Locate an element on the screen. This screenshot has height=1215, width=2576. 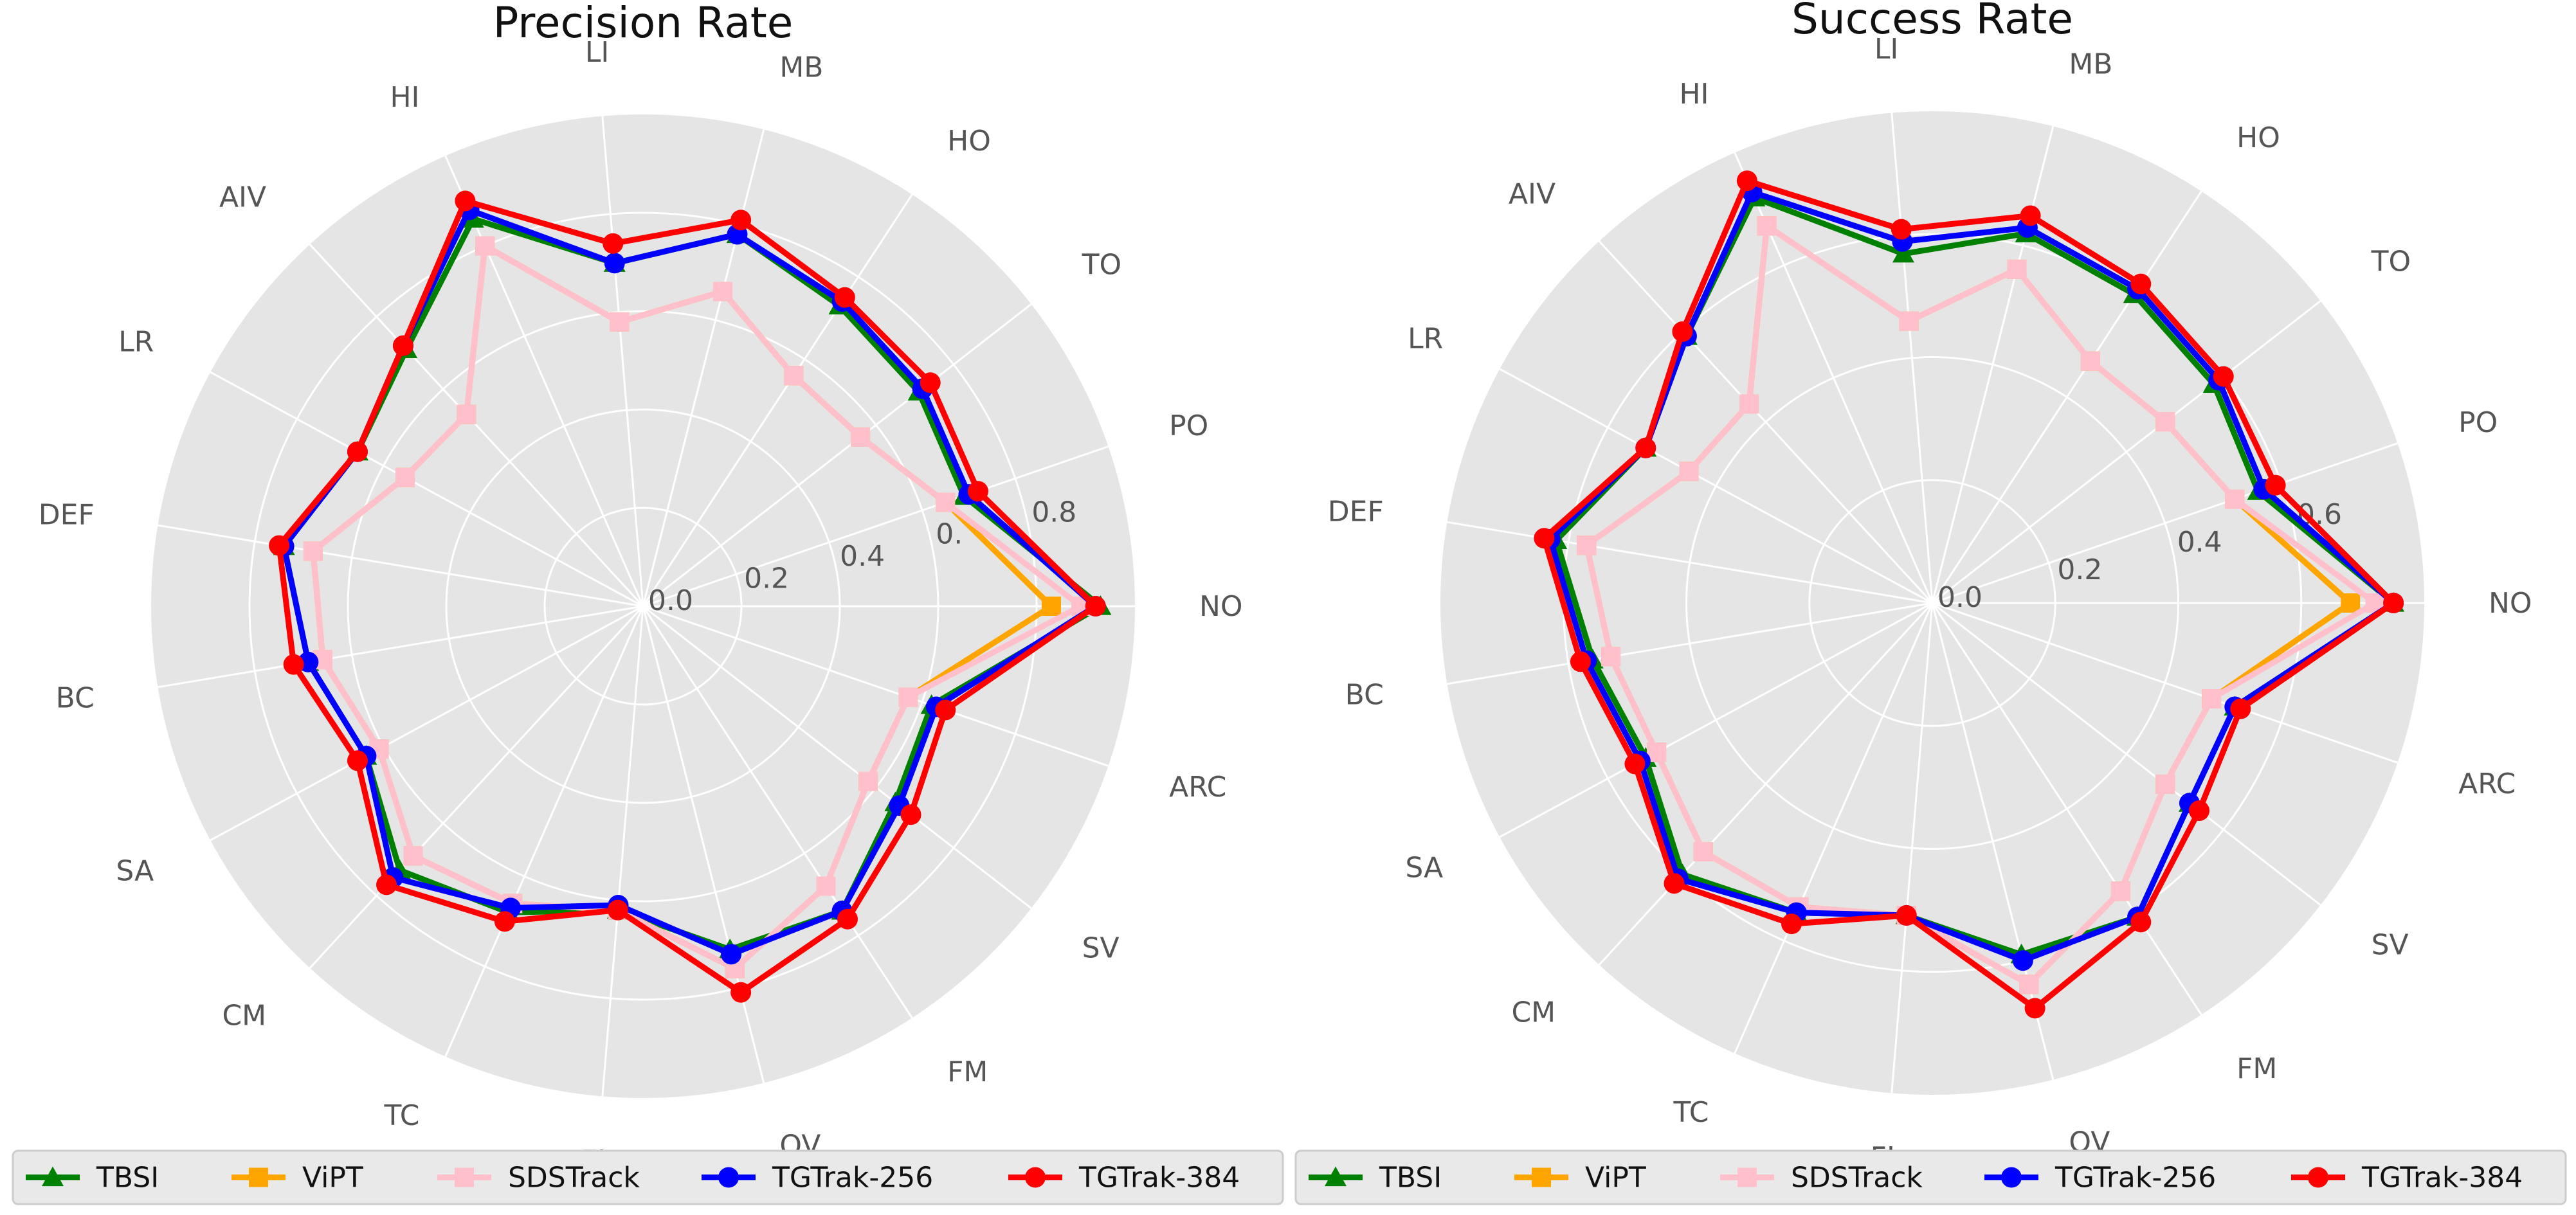
category-label-cm: CM is located at coordinates (244, 1016).